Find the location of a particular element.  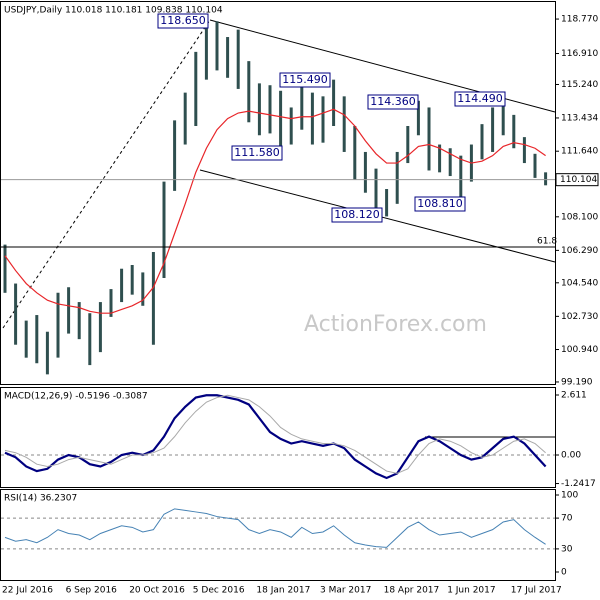

fib-level-label: 61.8 is located at coordinates (547, 242).